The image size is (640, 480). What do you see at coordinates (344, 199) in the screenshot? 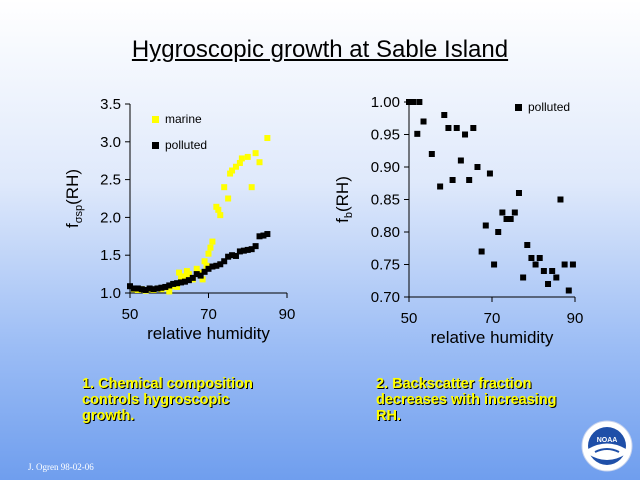
I see `y-axis-label: fb(RH)` at bounding box center [344, 199].